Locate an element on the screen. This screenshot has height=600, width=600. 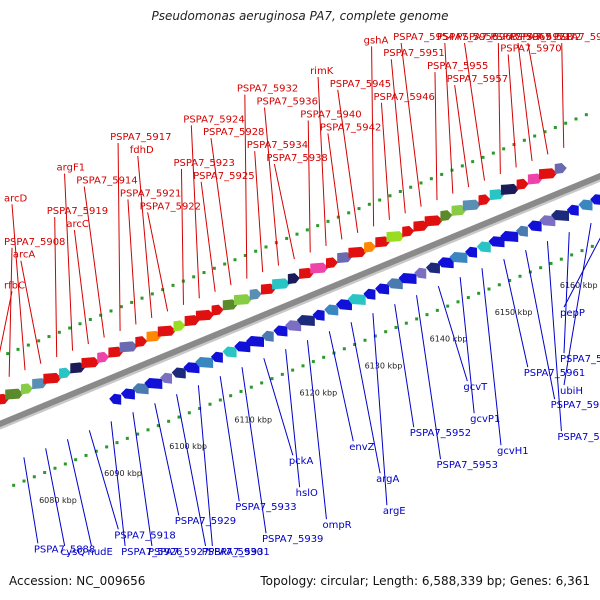
forward-gene-label: PSPA7_5963 is located at coordinates (487, 37).